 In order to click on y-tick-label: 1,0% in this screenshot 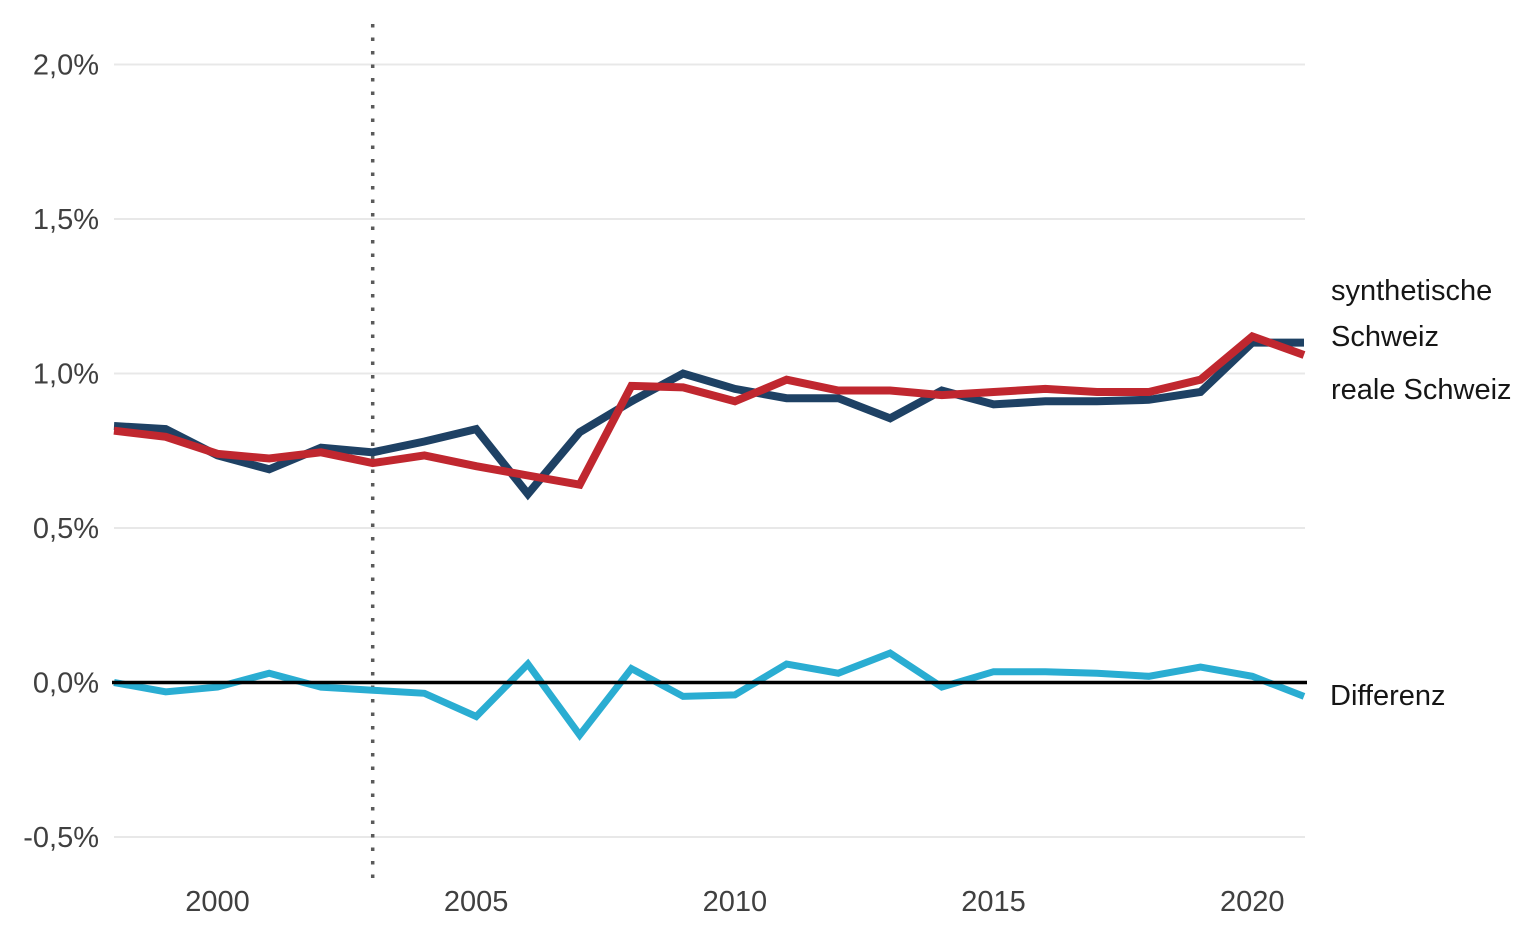, I will do `click(66, 375)`.